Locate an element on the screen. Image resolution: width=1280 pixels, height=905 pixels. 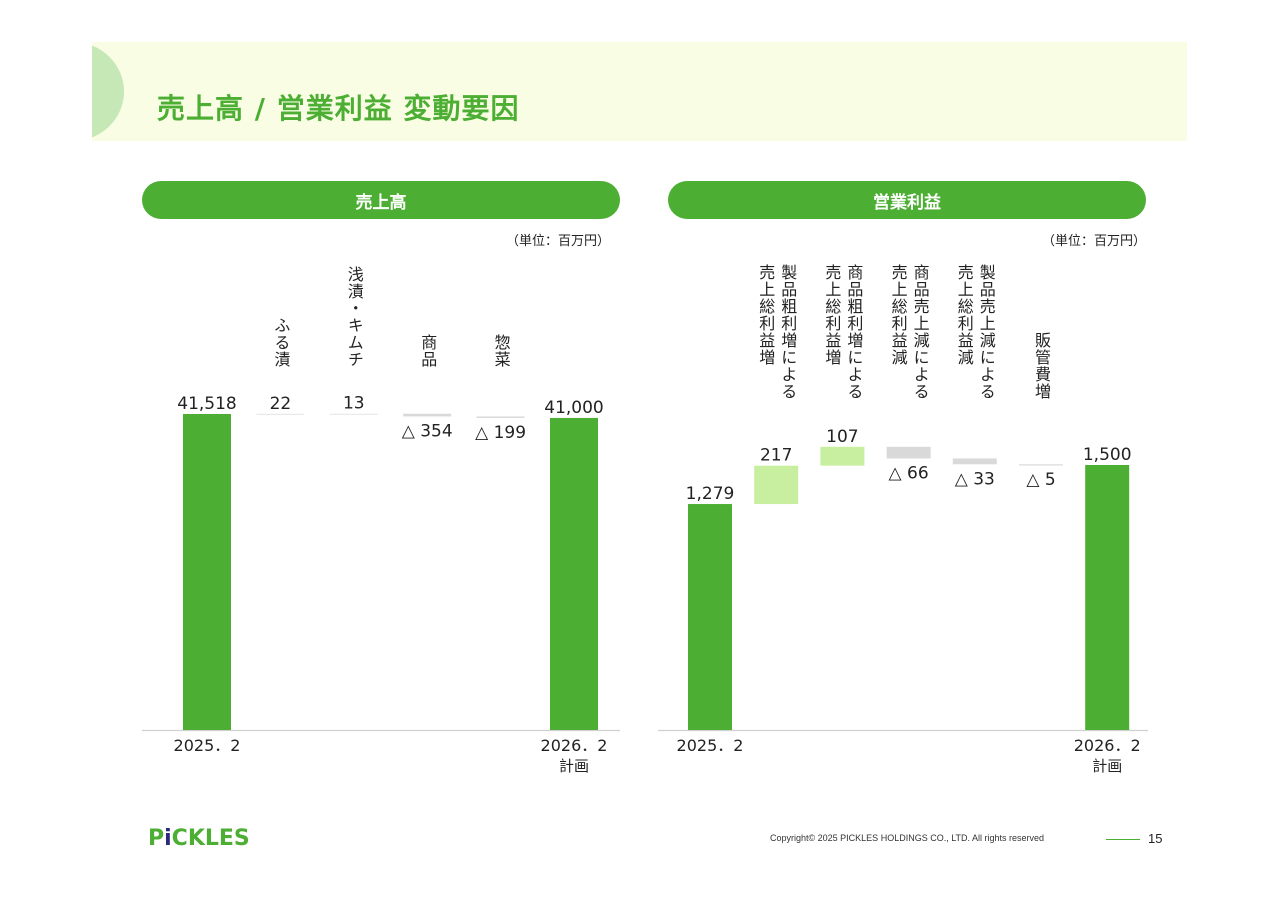
bar-value-label: 13 is located at coordinates (354, 404).